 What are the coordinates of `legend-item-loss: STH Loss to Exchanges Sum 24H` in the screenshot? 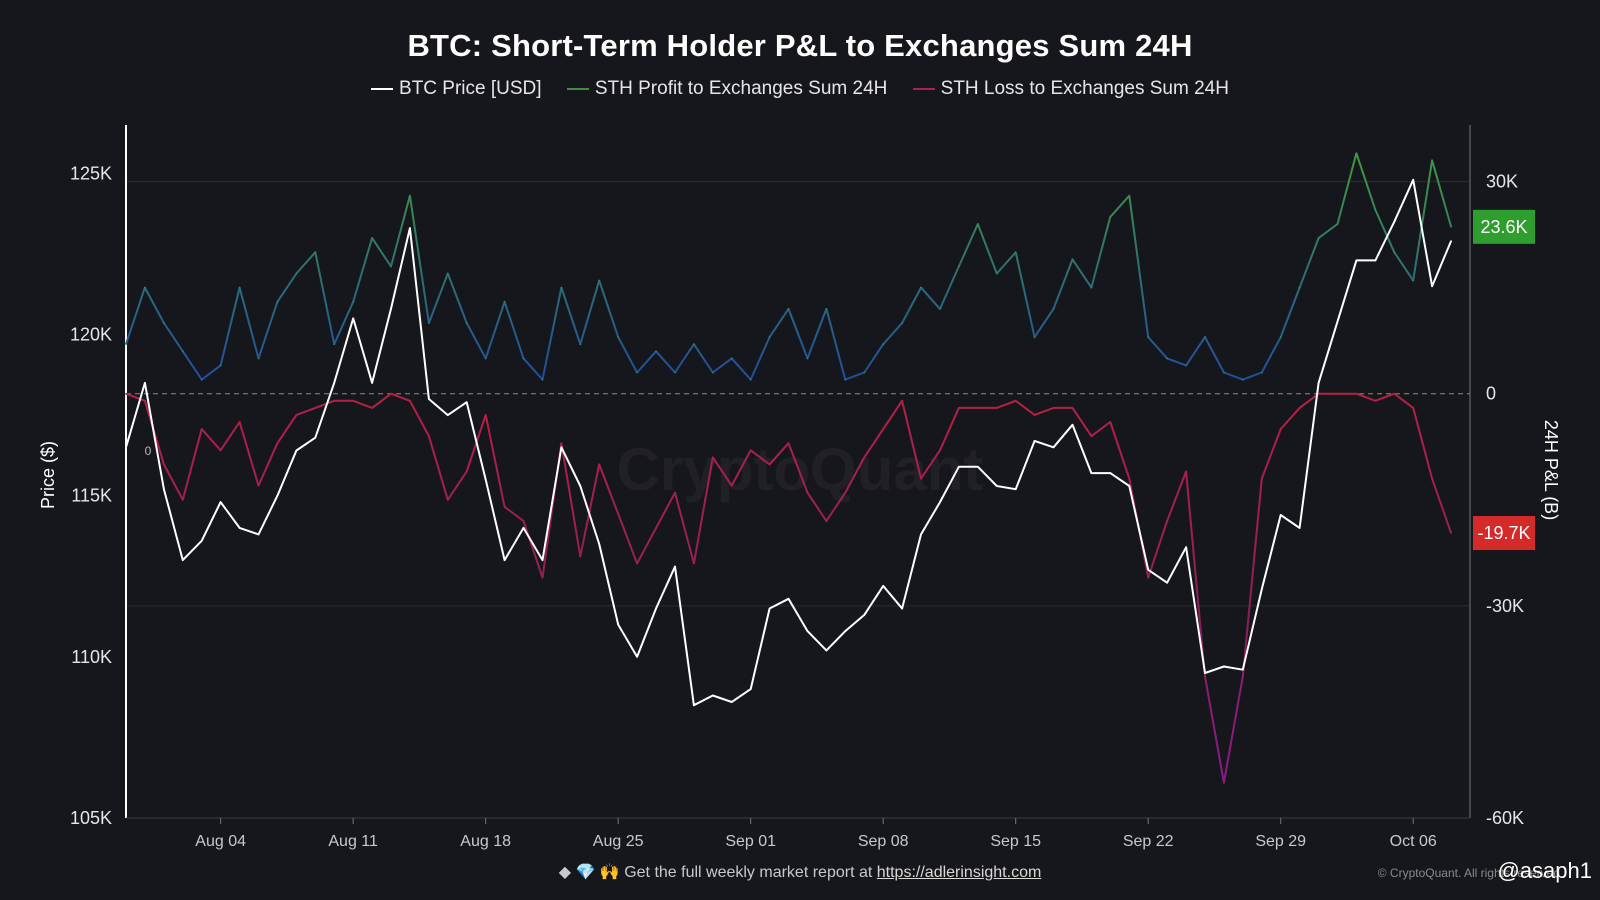 It's located at (1070, 89).